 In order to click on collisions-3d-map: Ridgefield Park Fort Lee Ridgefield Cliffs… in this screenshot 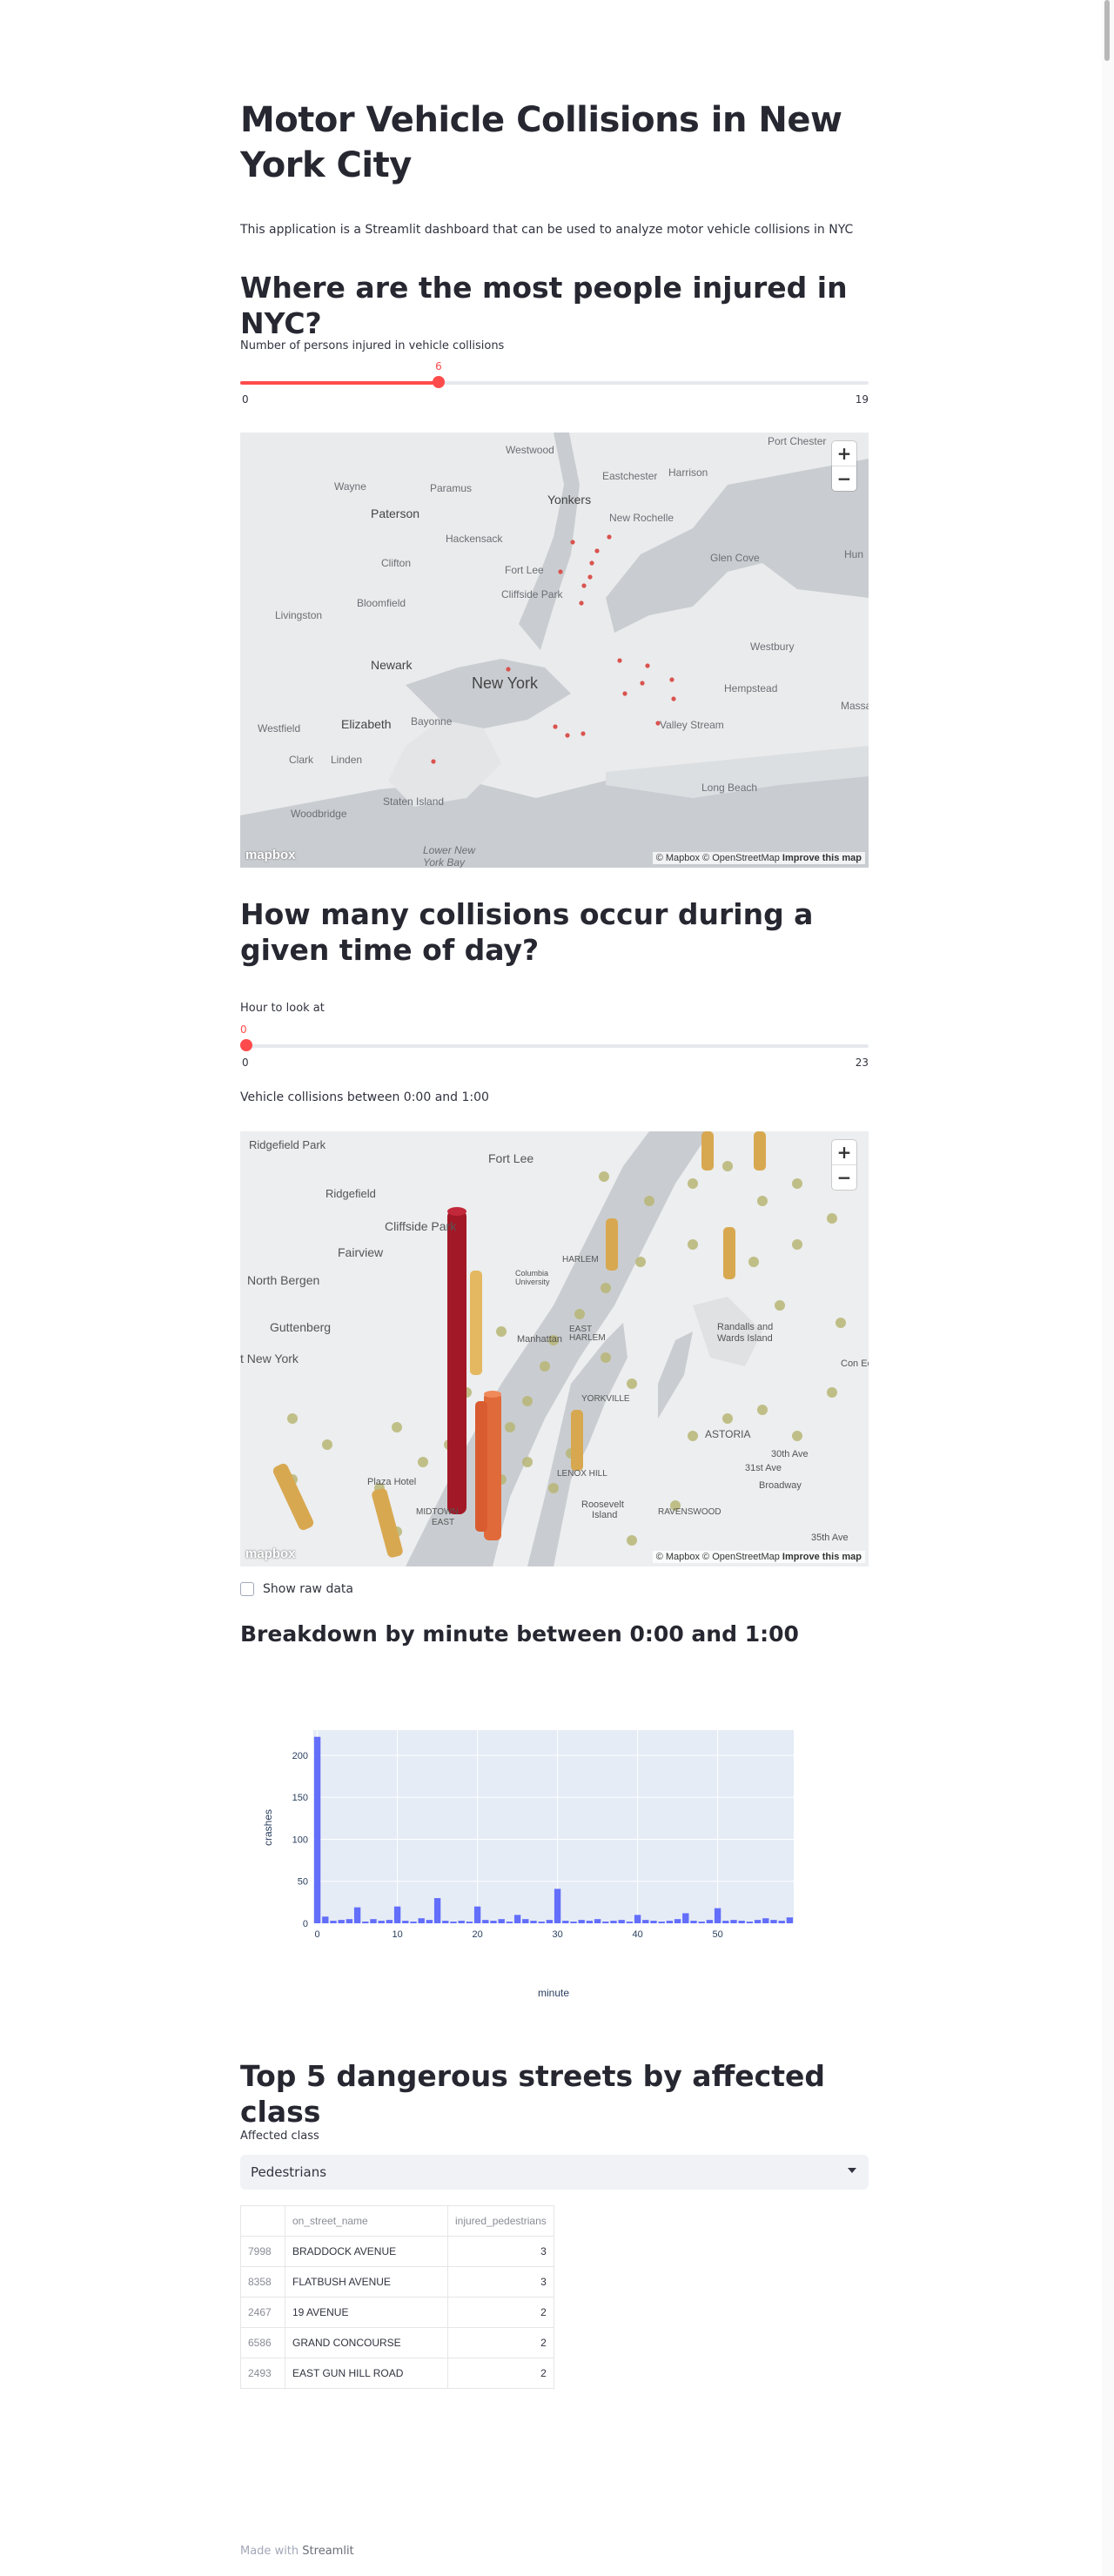, I will do `click(554, 1348)`.